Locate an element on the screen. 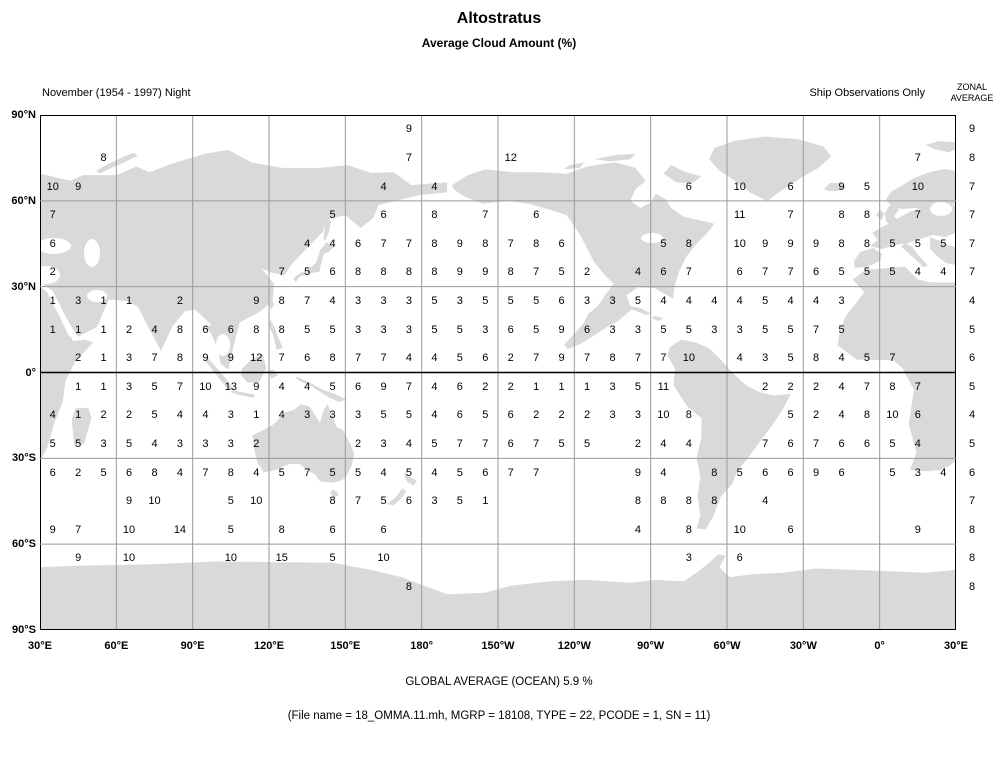 The height and width of the screenshot is (760, 998). landmass-australia is located at coordinates (303, 443).